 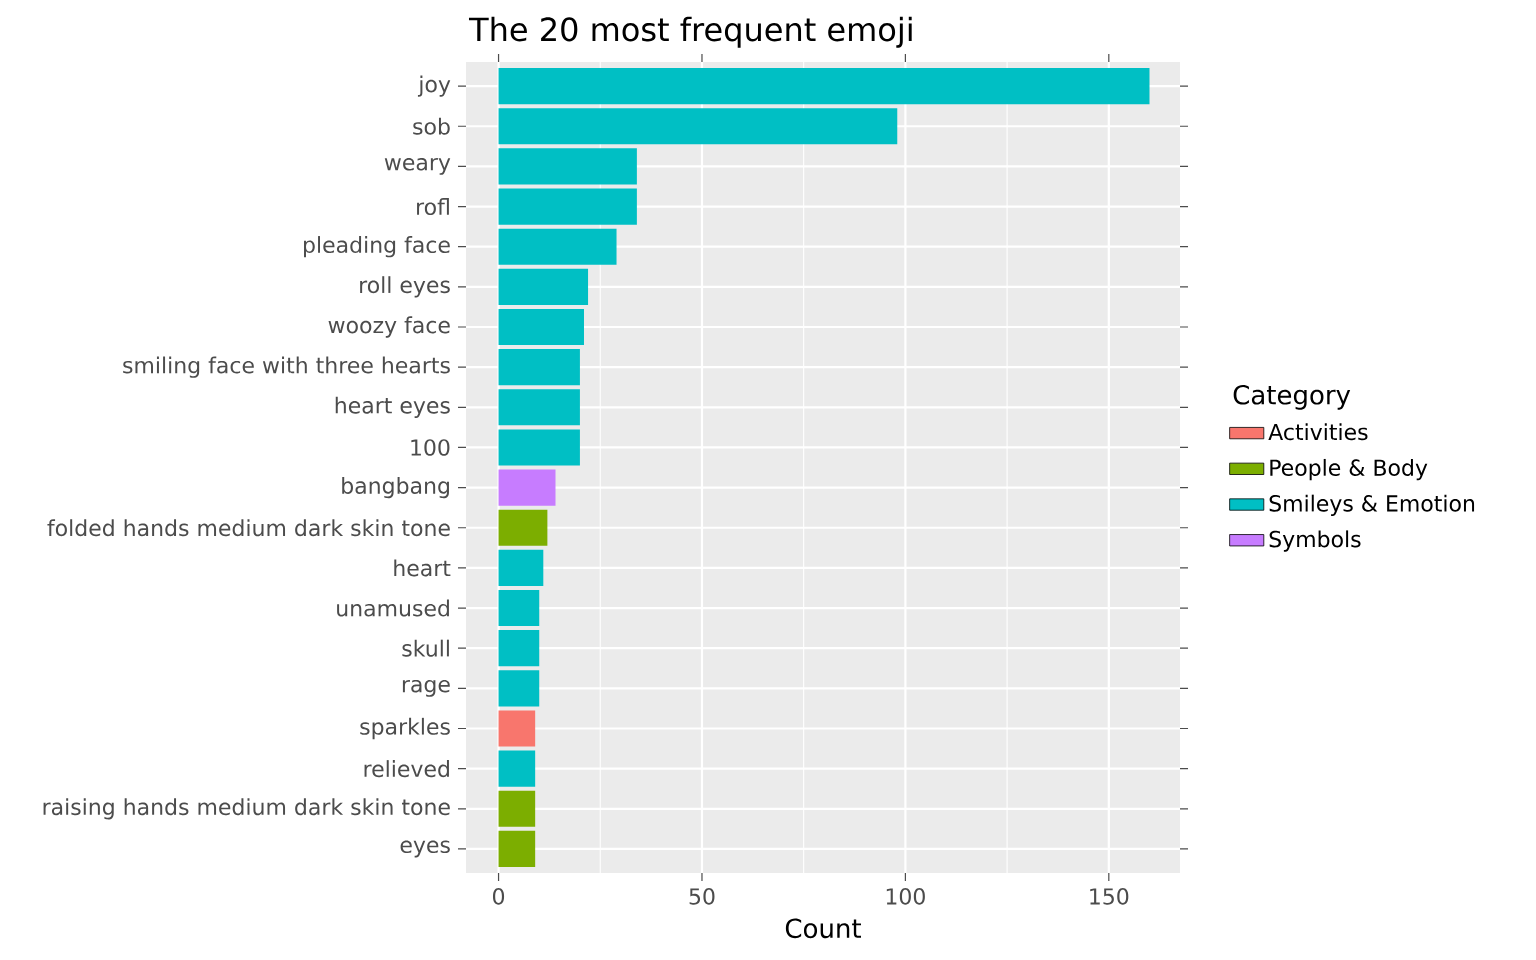 I want to click on legend-label: Symbols, so click(x=1315, y=541).